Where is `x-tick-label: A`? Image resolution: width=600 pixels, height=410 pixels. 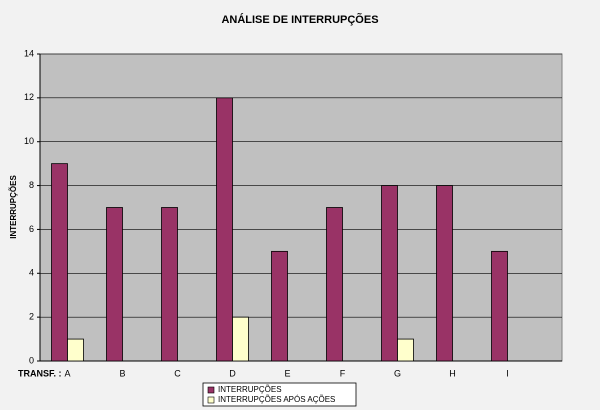
x-tick-label: A is located at coordinates (67, 373).